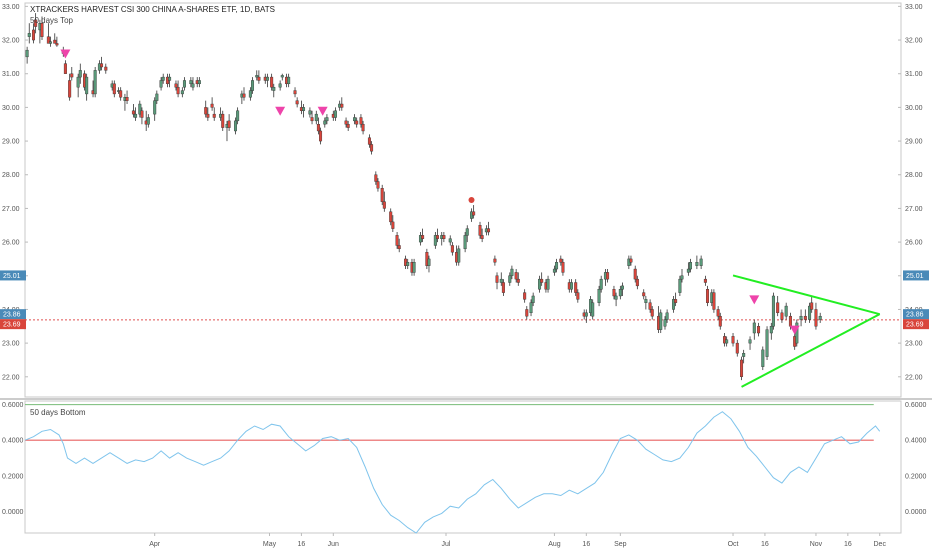 The height and width of the screenshot is (550, 932). Describe the element at coordinates (806, 331) in the screenshot. I see `triangle-pattern` at that location.